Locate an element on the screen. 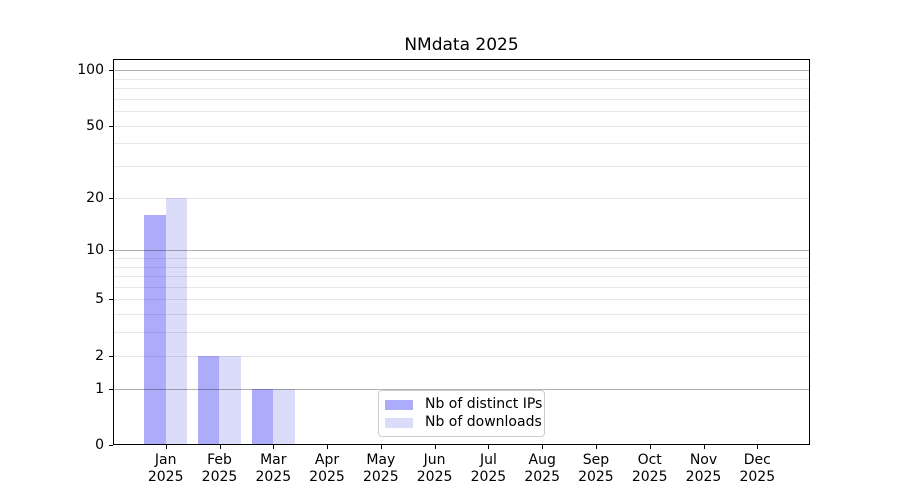 The height and width of the screenshot is (500, 900). legend-label-distinct-ips: Nb of distinct IPs is located at coordinates (484, 404).